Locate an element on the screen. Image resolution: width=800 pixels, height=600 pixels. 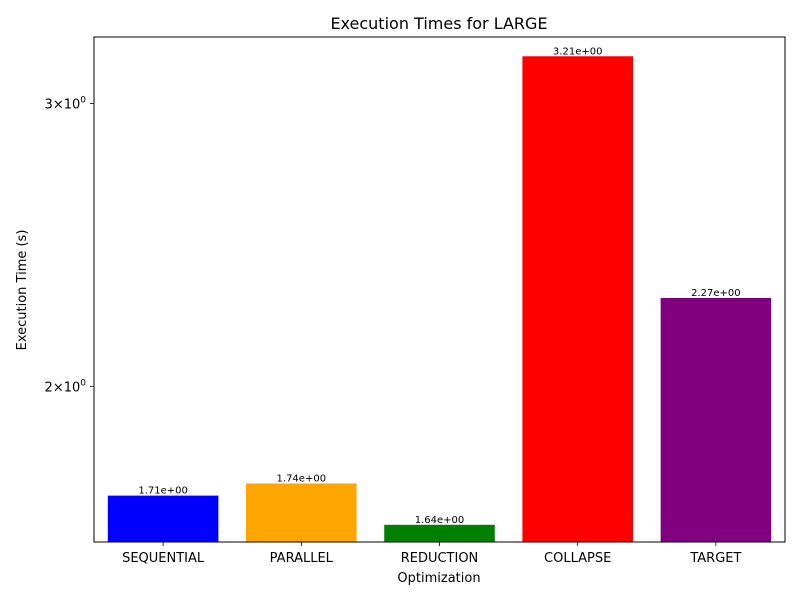
data-label-parallel: 1.74e+00 is located at coordinates (302, 478).